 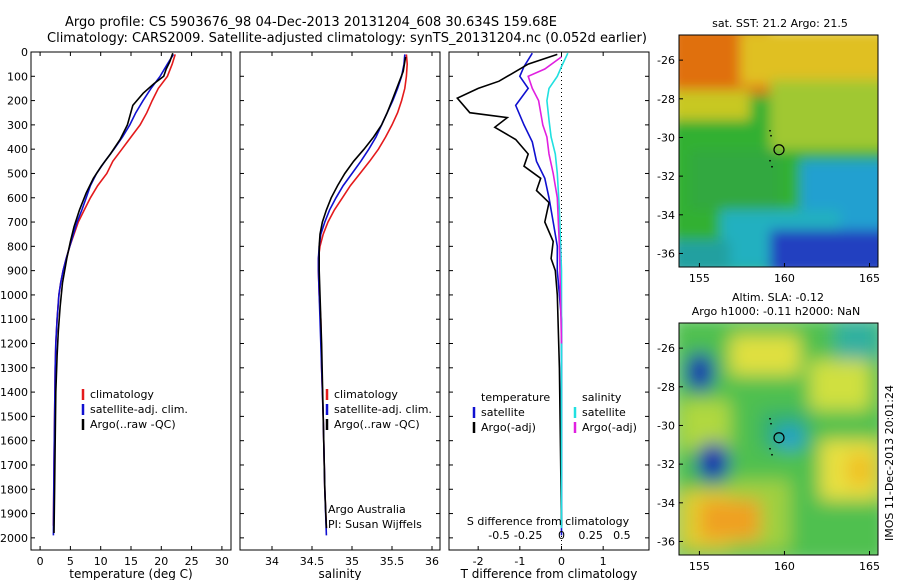 What do you see at coordinates (17, 198) in the screenshot?
I see `y-tick-label: 600` at bounding box center [17, 198].